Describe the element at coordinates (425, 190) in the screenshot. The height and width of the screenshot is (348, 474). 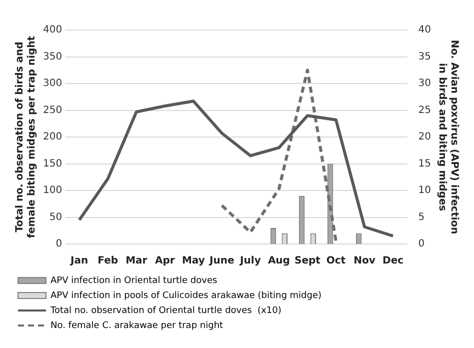
I see `y2-tick-label: 10` at that location.